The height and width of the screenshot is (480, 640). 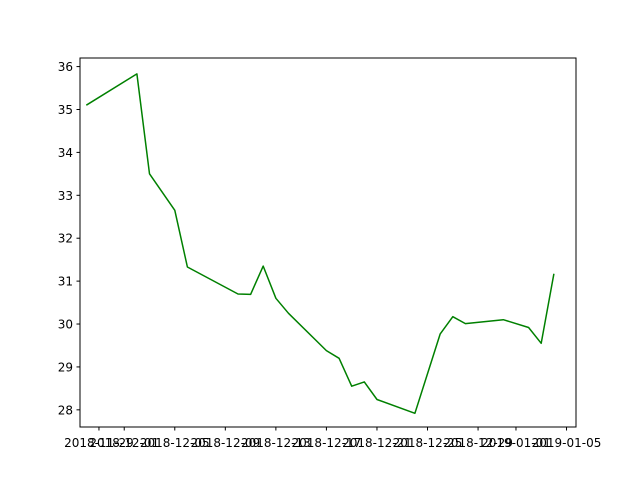 I want to click on x-tick-label: 2018-12-05, so click(x=175, y=443).